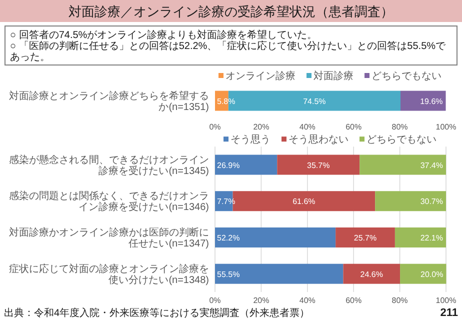  Describe the element at coordinates (109, 238) in the screenshot. I see `y-tick-label: 対面診療かオンライン診療かは医師の判断に任せたい(n=1347)` at that location.